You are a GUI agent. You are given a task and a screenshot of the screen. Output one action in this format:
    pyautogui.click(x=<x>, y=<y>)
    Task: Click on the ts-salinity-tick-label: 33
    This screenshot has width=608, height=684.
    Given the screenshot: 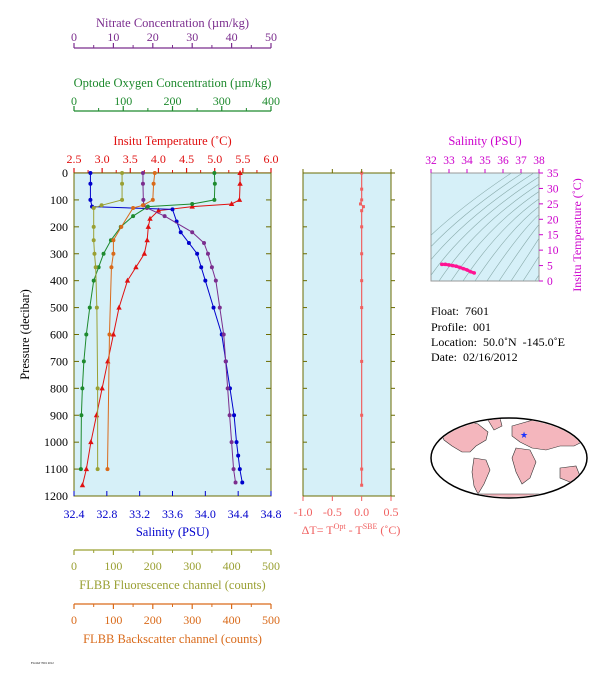 What is the action you would take?
    pyautogui.click(x=449, y=161)
    